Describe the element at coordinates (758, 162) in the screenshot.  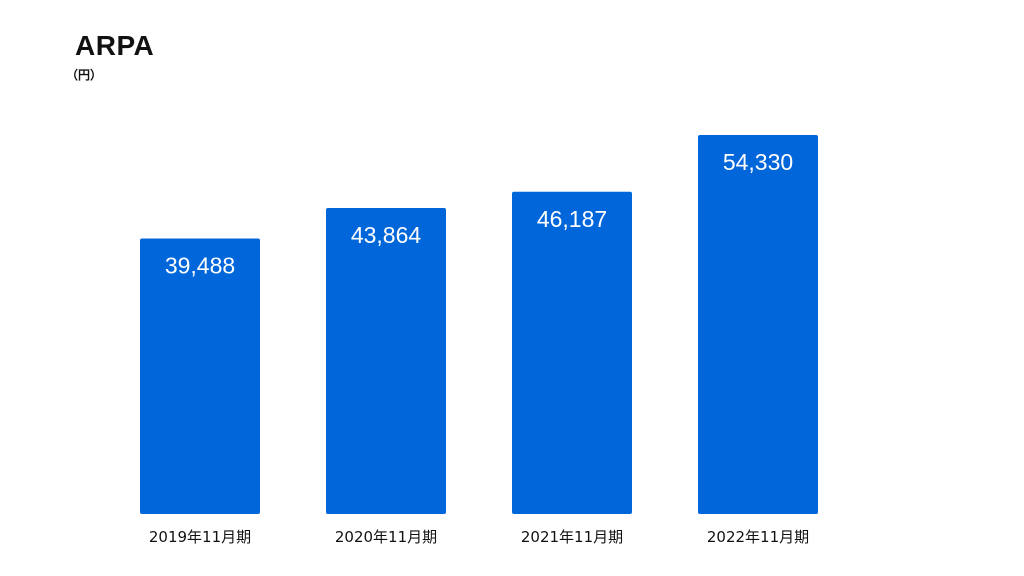
I see `bar-value-label-4: 54,330` at that location.